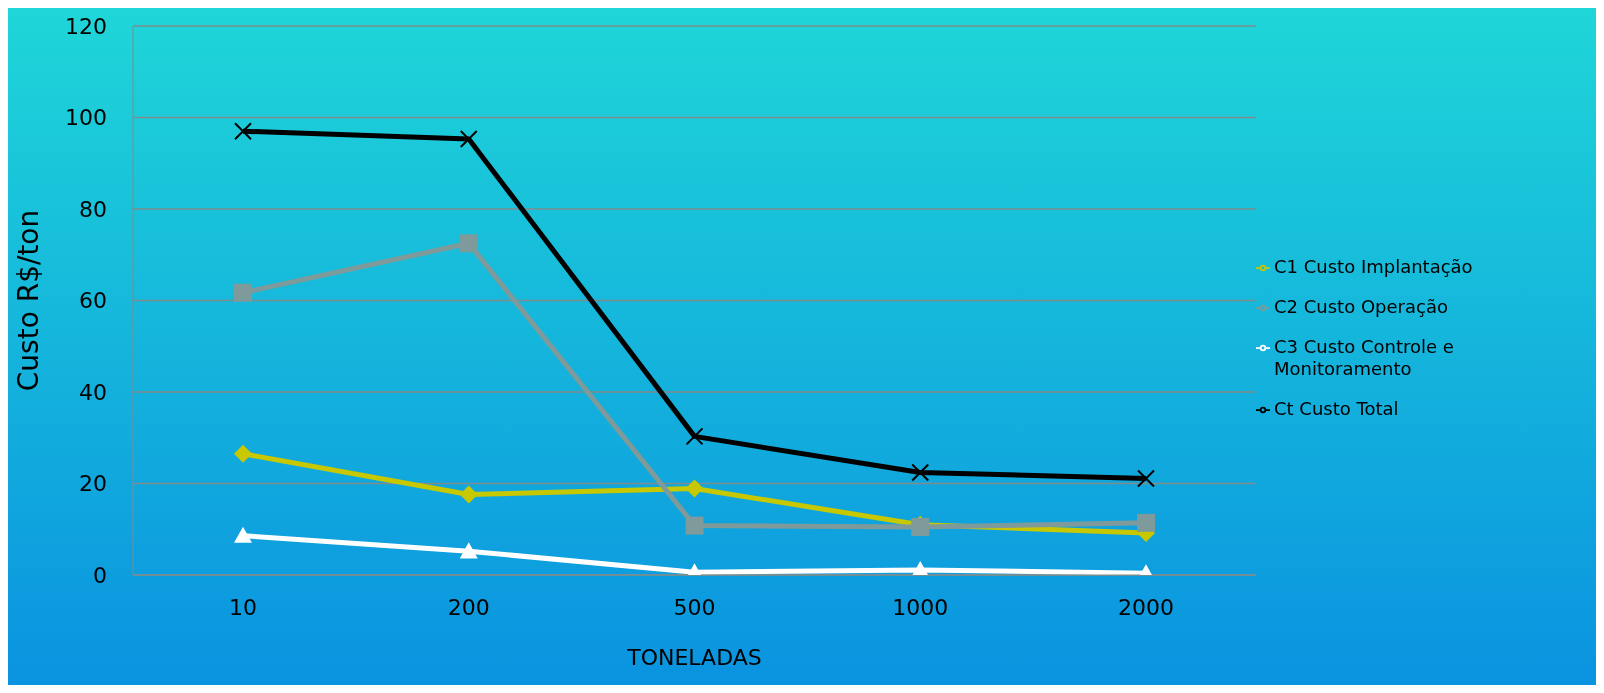  I want to click on y-tick-label: 80, so click(93, 209).